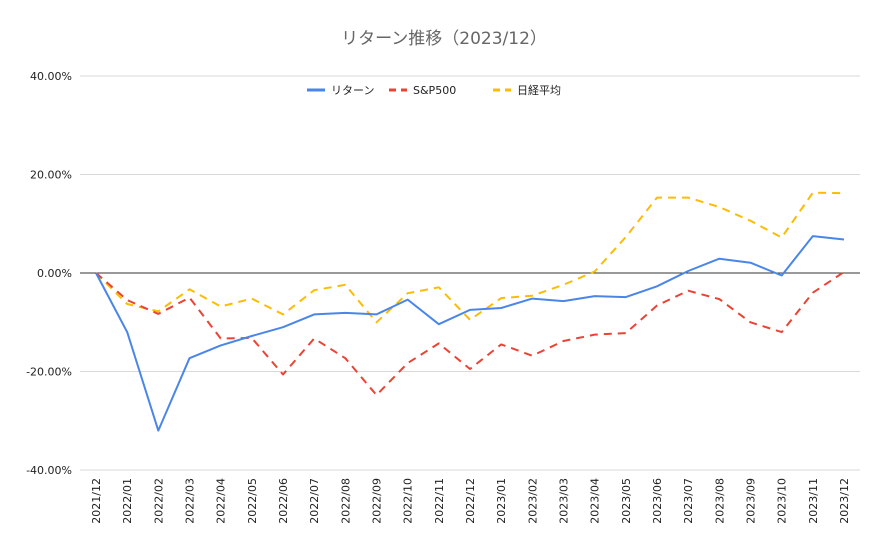  Describe the element at coordinates (657, 501) in the screenshot. I see `x-tick-label: 2023/06` at that location.